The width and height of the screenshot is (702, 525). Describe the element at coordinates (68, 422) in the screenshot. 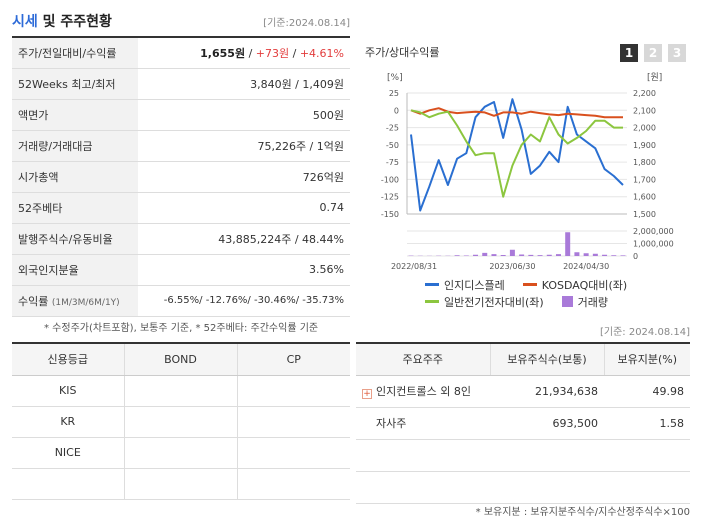

I see `agency-cell: KR` at that location.